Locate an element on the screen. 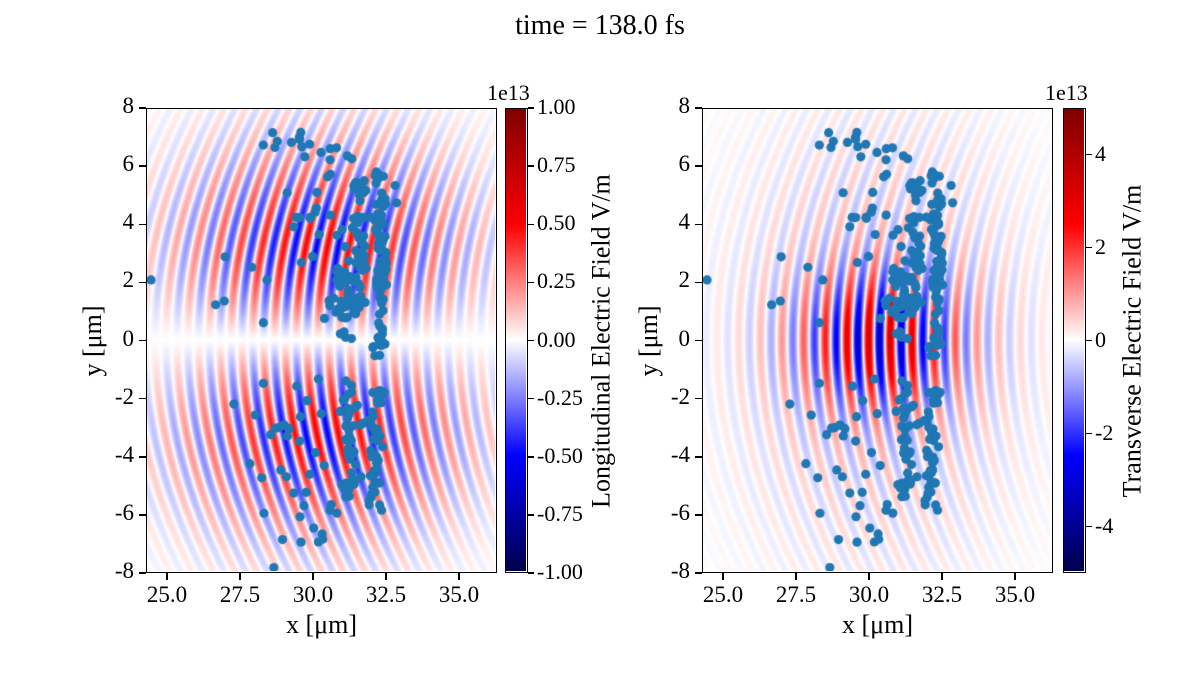 The image size is (1200, 675). colorbar-gradient-longitudinal is located at coordinates (516, 340).